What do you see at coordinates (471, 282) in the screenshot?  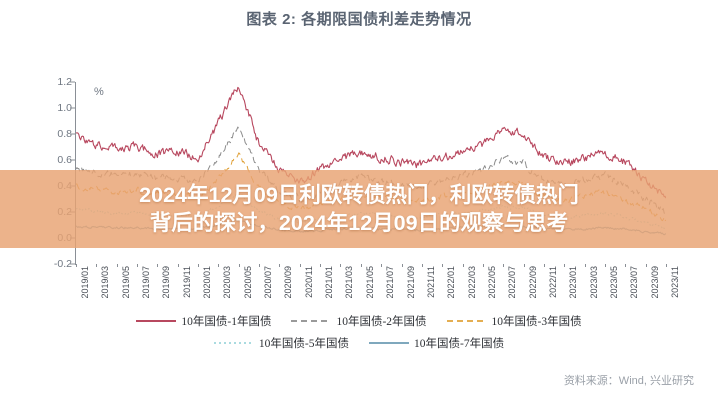 I see `x-axis-tick-label: 2022/03` at bounding box center [471, 282].